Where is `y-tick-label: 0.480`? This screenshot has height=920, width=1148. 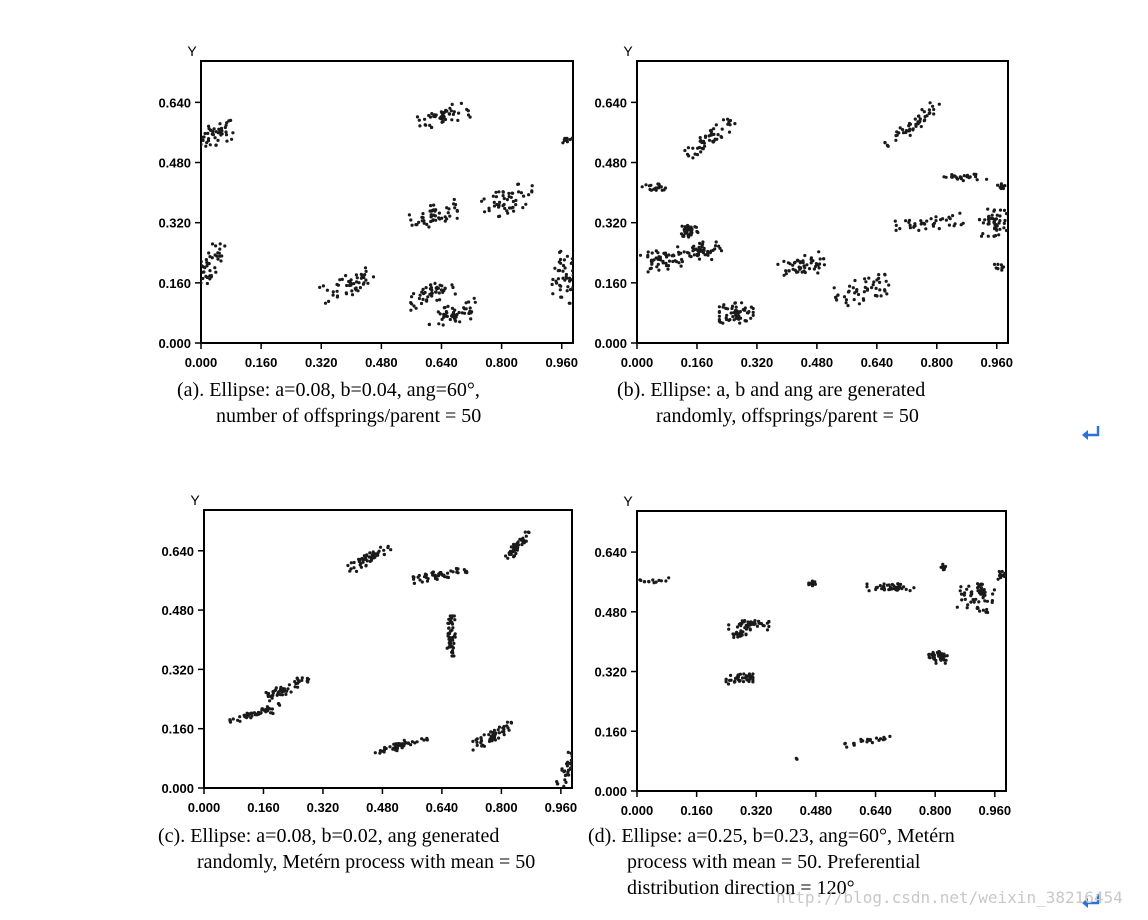
y-tick-label: 0.480 is located at coordinates (610, 163).